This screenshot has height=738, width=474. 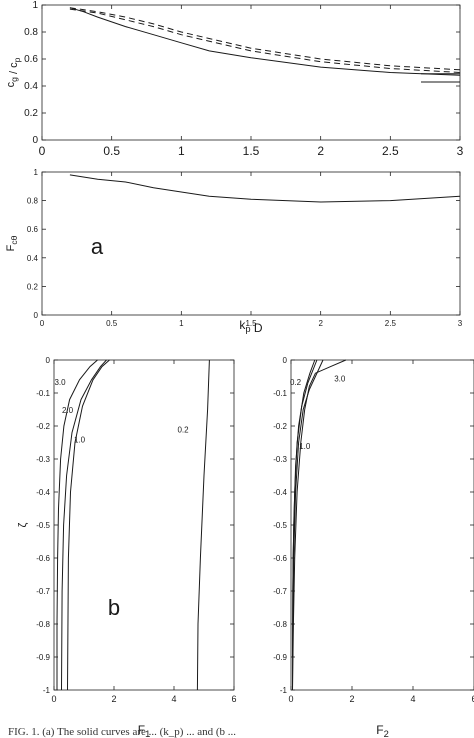 I want to click on panel-letter: a, so click(x=97, y=246).